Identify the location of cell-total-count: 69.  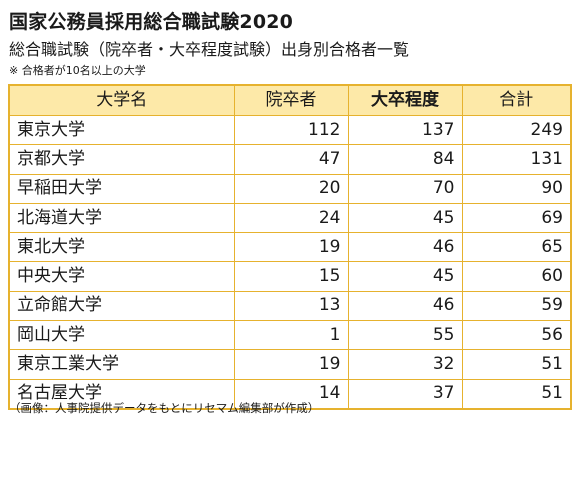
(516, 218).